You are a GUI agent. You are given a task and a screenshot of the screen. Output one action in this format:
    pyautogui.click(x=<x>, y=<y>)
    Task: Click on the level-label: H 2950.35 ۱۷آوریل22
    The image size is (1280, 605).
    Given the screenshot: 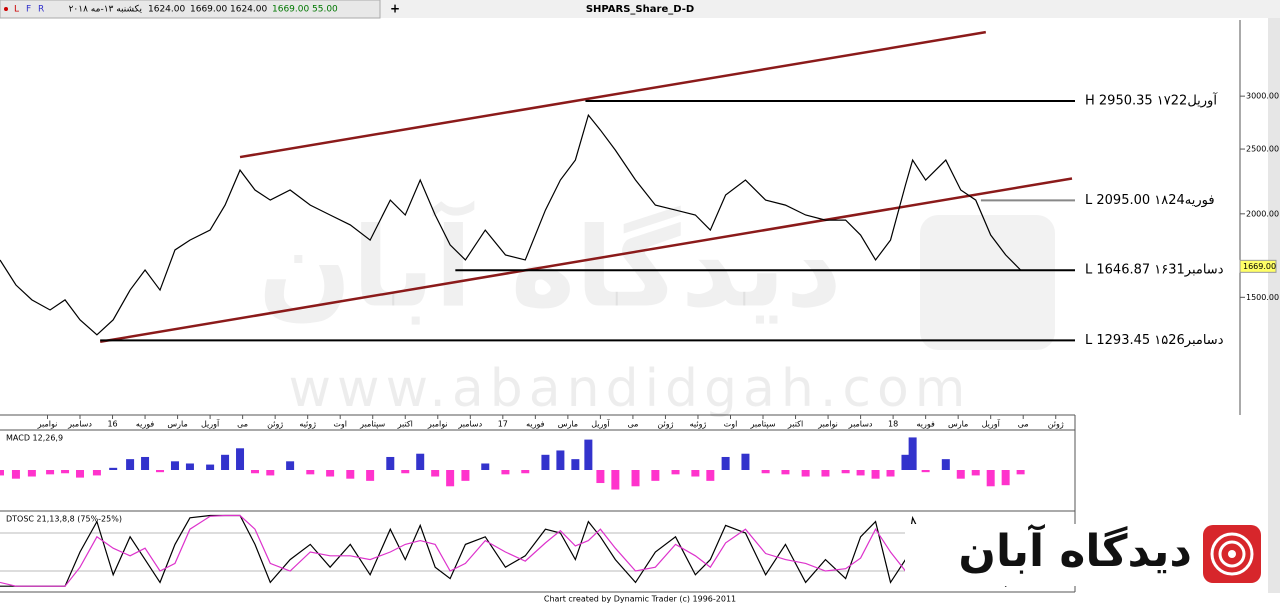 What is the action you would take?
    pyautogui.click(x=1151, y=99)
    